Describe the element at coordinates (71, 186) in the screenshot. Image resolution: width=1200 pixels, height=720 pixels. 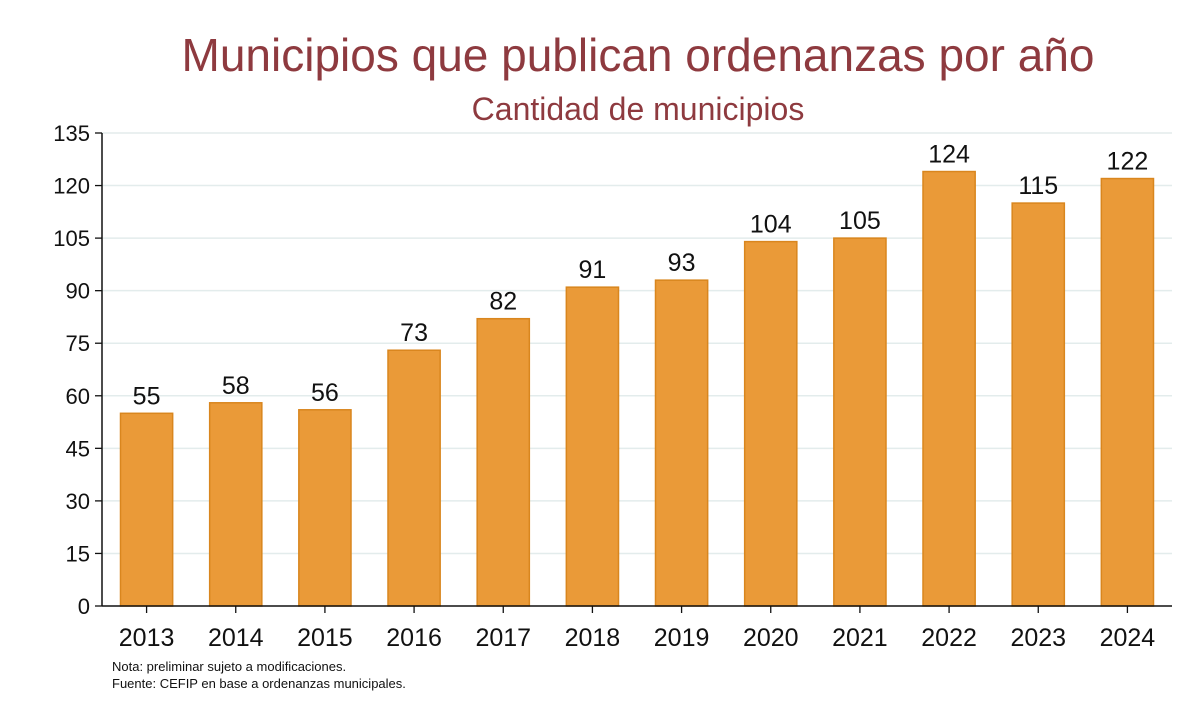
I see `y-tick-label: 120` at that location.